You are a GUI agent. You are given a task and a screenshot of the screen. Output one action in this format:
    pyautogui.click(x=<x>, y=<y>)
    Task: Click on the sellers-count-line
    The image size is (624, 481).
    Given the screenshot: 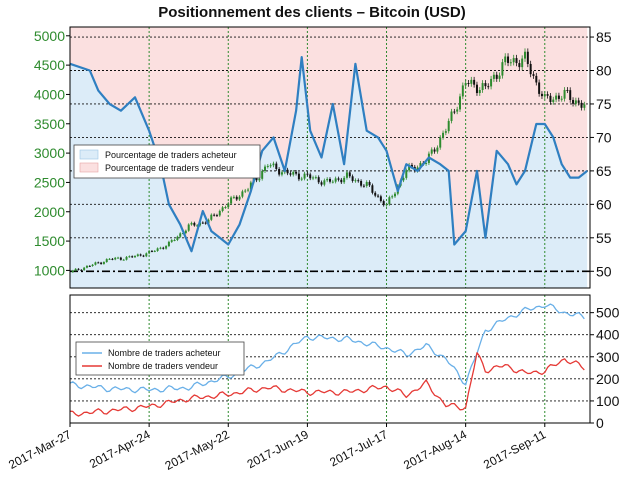 What is the action you would take?
    pyautogui.click(x=327, y=384)
    